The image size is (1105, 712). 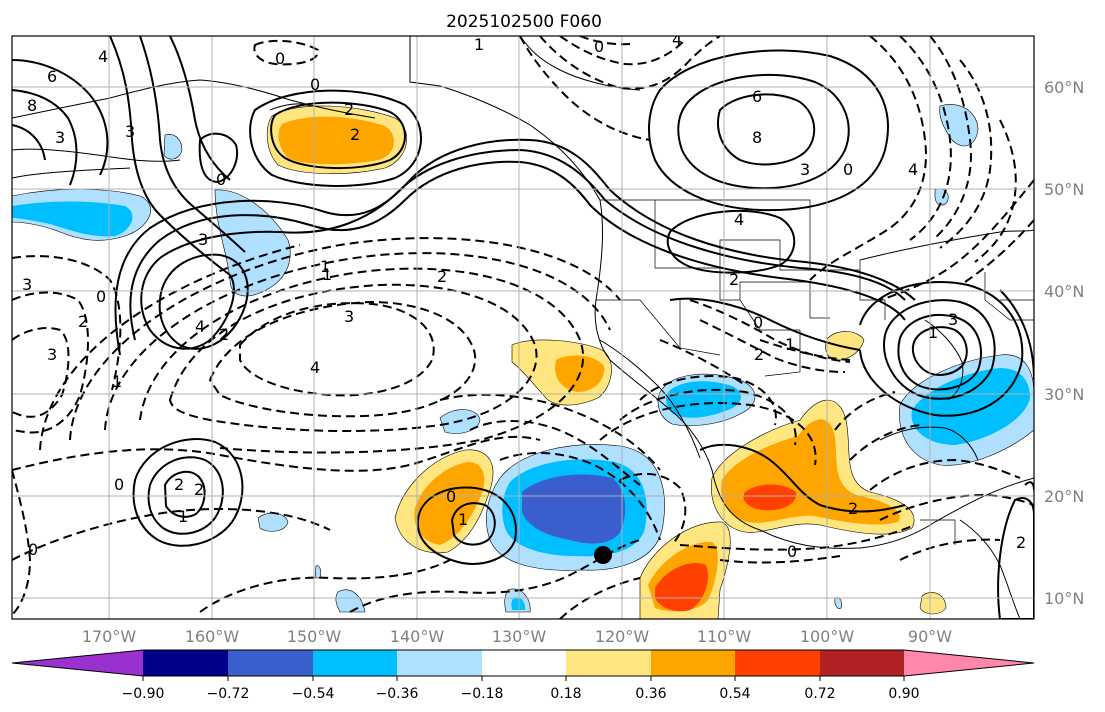 What do you see at coordinates (845, 346) in the screenshot?
I see `shade-yellow` at bounding box center [845, 346].